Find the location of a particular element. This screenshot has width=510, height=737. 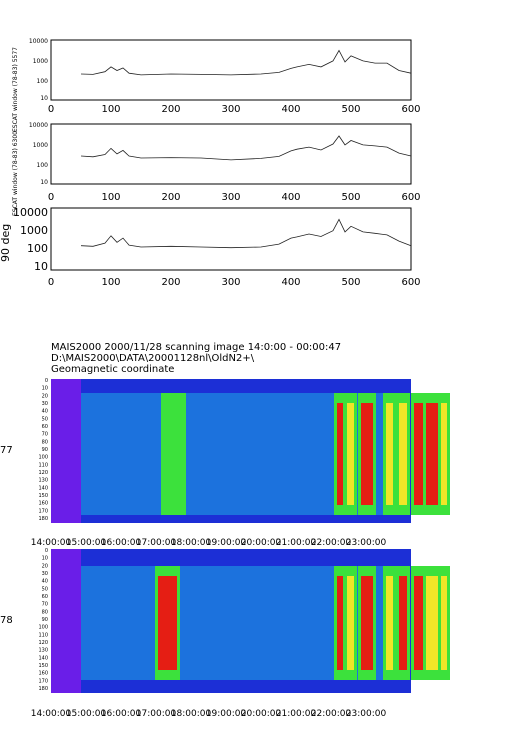

heatmap-1-ytick-12: 120 is located at coordinates (43, 473).